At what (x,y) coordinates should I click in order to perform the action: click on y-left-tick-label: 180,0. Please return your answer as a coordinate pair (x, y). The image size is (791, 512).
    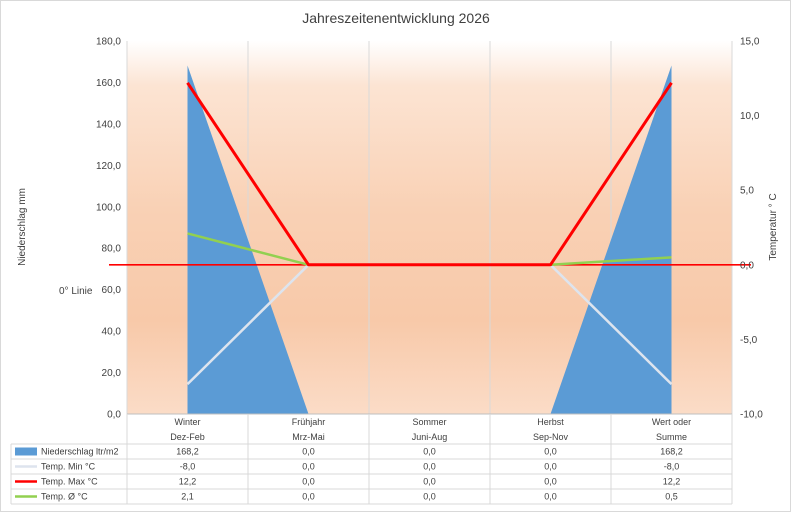
    Looking at the image, I should click on (108, 42).